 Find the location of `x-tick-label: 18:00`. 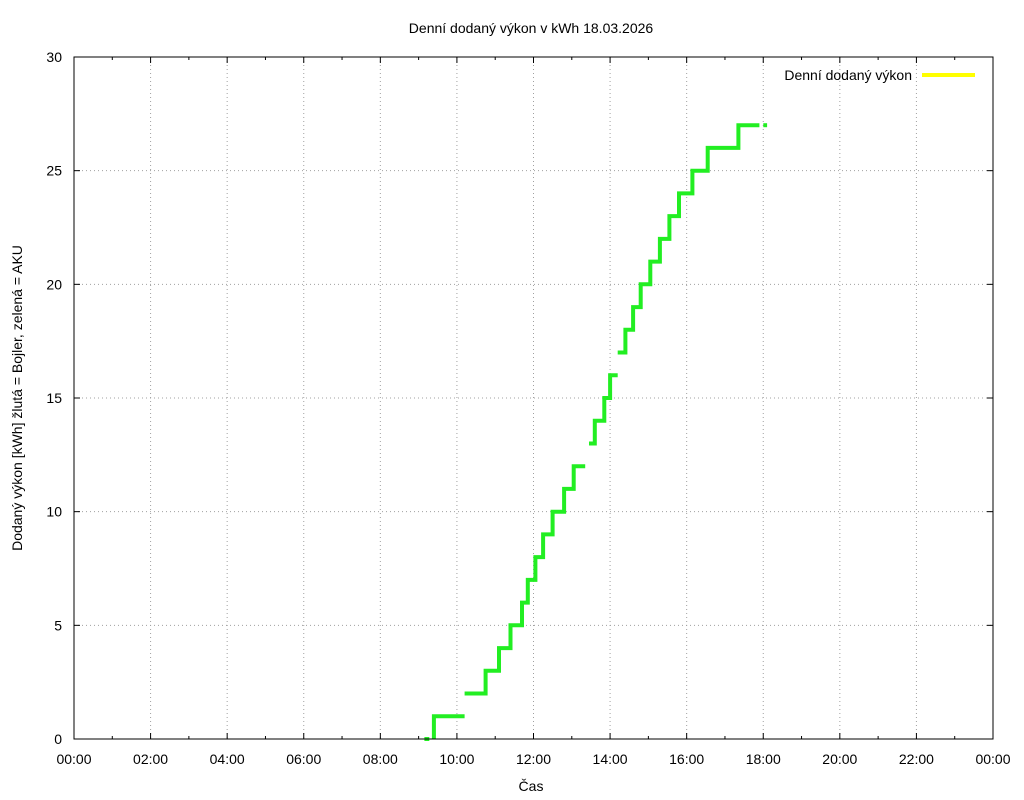

x-tick-label: 18:00 is located at coordinates (763, 759).